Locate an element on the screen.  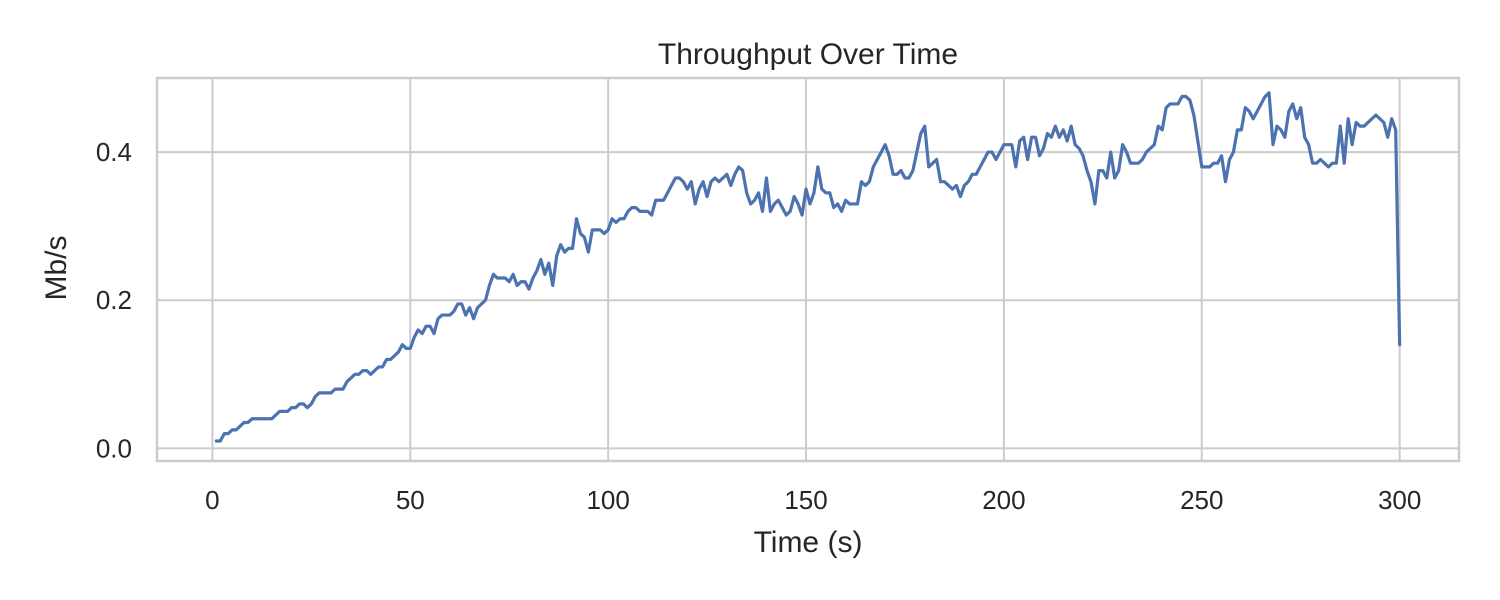
y-tick-label: 0.0 is located at coordinates (114, 448).